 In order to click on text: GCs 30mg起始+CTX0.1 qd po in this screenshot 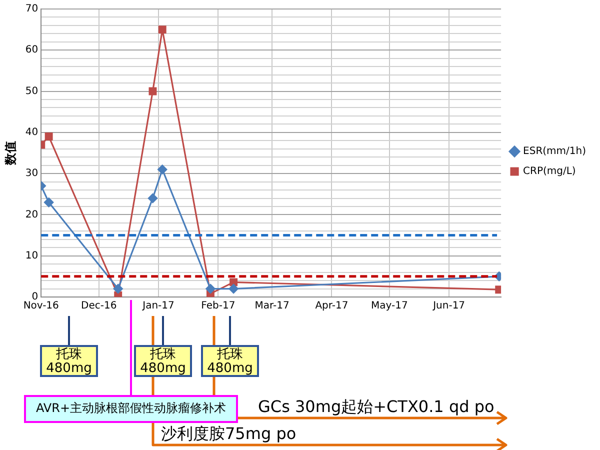, I will do `click(376, 407)`.